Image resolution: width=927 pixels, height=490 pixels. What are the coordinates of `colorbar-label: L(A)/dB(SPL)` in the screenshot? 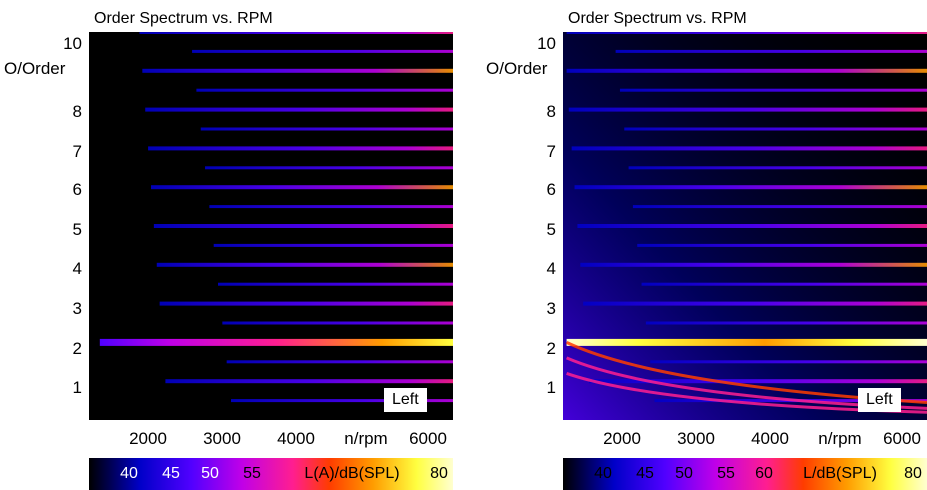 It's located at (352, 473).